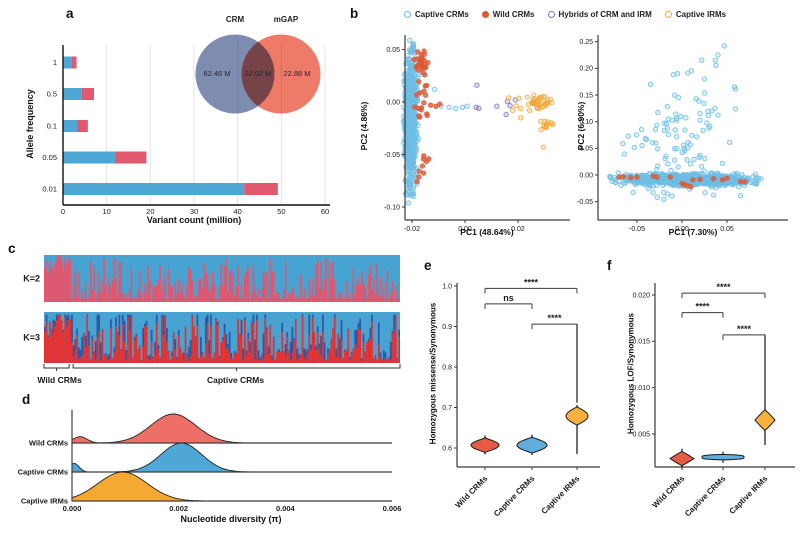 The width and height of the screenshot is (800, 537). What do you see at coordinates (12, 248) in the screenshot?
I see `panel-label-c: c` at bounding box center [12, 248].